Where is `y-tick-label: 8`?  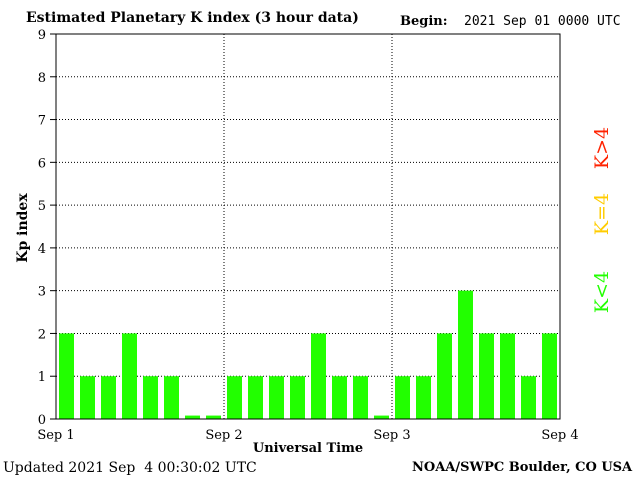 y-tick-label: 8 is located at coordinates (42, 78).